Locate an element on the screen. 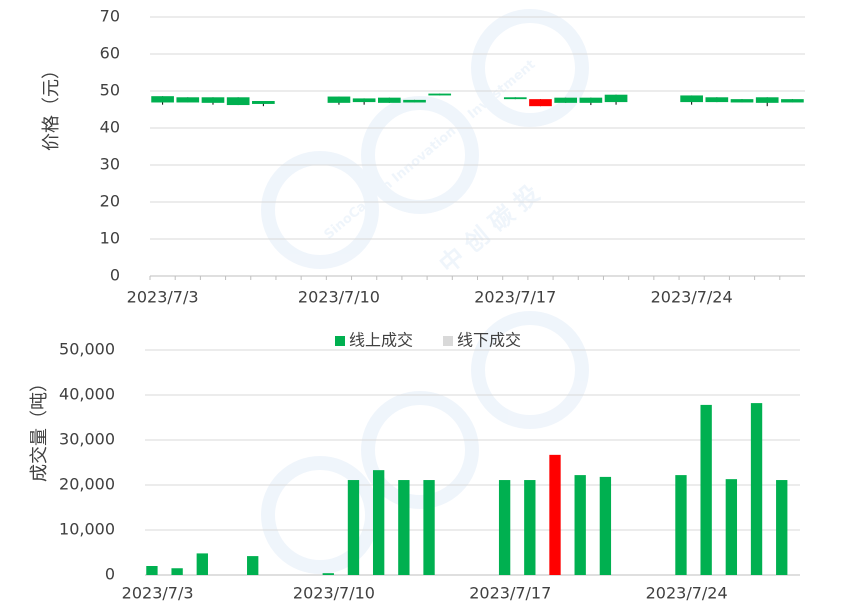 The width and height of the screenshot is (855, 609). y-tick-label: 40,000 is located at coordinates (87, 394).